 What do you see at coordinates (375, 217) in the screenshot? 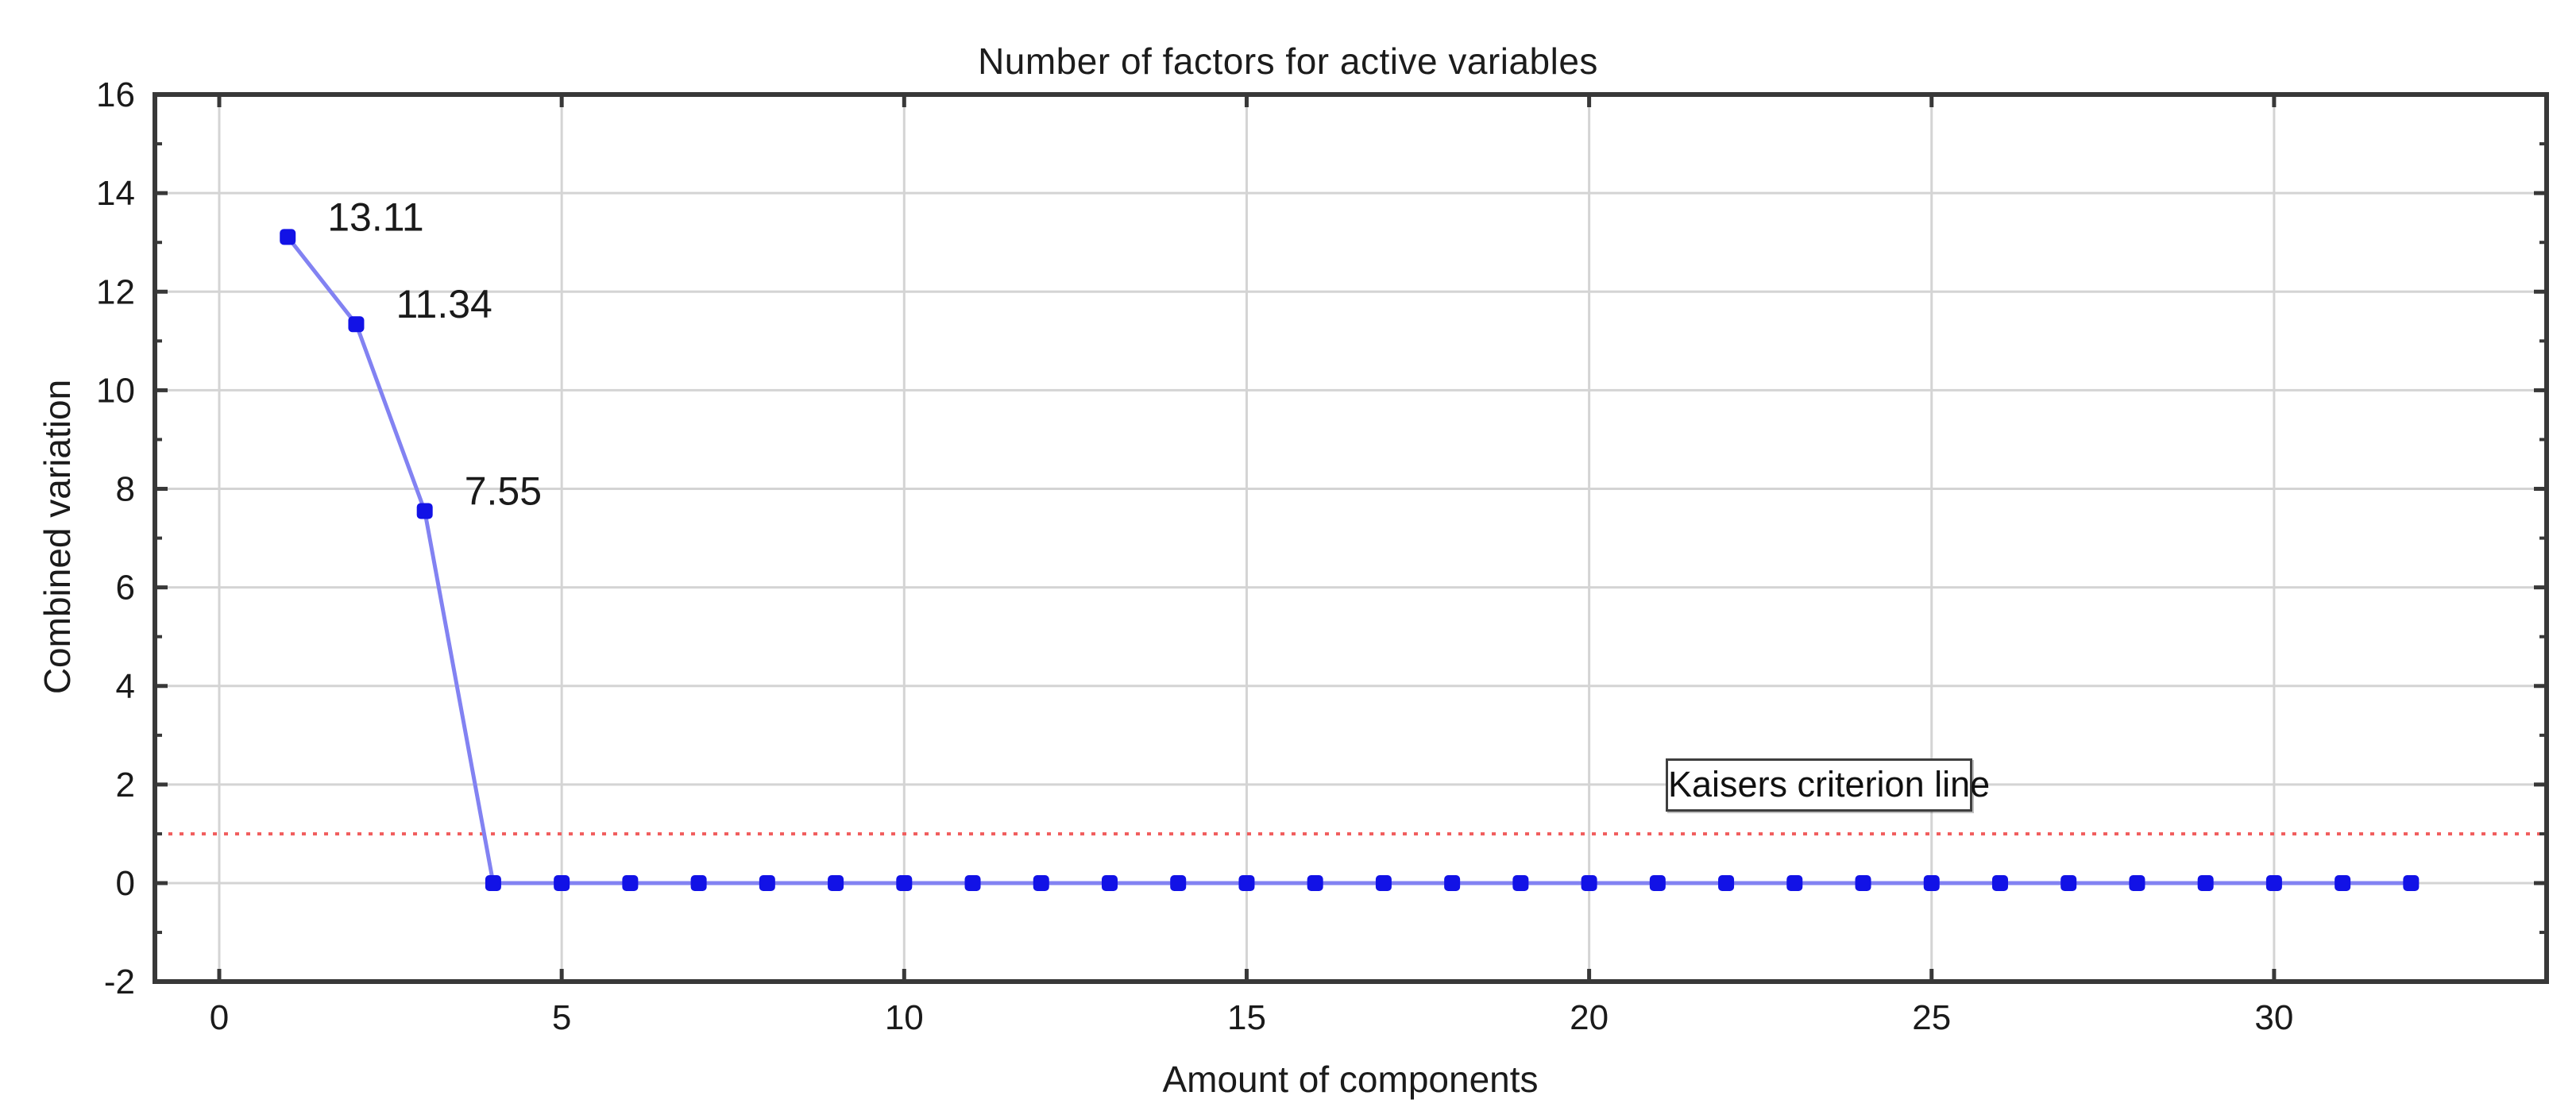
I see `data-point-label-1: 13.11` at bounding box center [375, 217].